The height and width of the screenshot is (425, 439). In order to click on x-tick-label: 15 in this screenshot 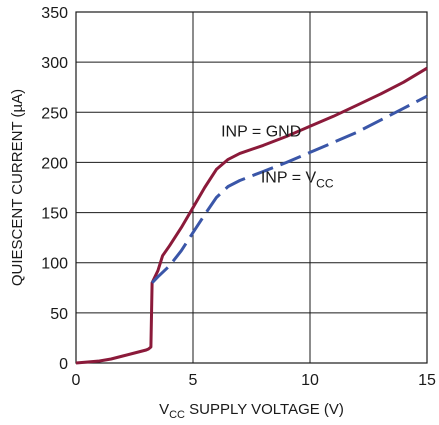, I will do `click(427, 380)`.